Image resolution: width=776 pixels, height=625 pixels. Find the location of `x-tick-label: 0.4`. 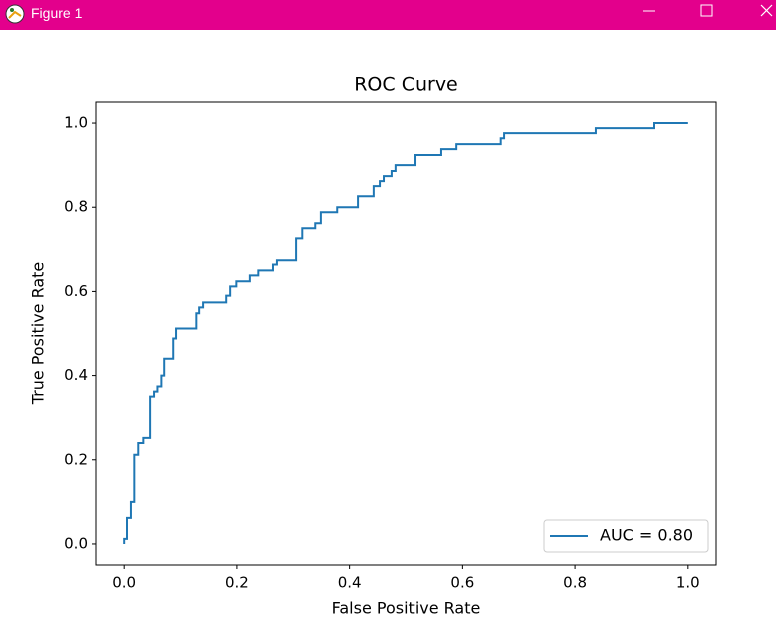

x-tick-label: 0.4 is located at coordinates (350, 583).